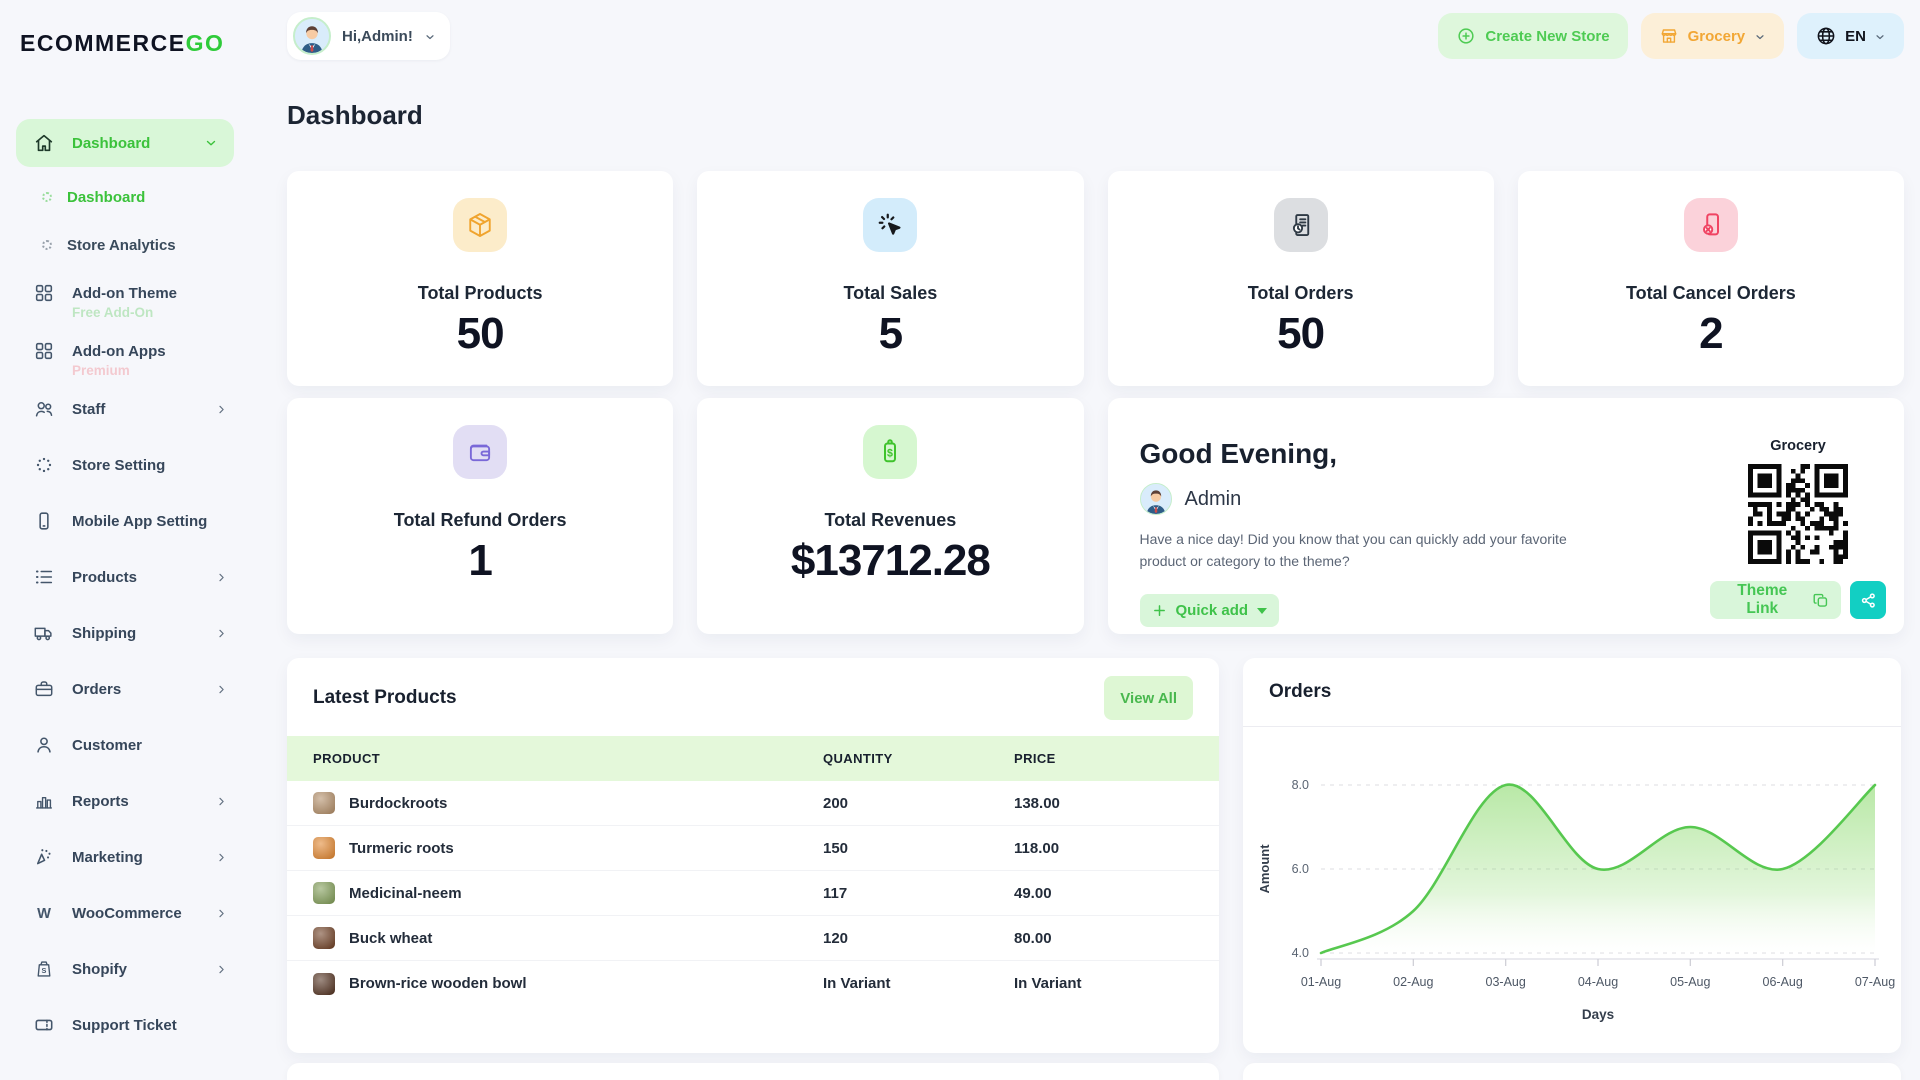 The image size is (1920, 1080). Describe the element at coordinates (480, 293) in the screenshot. I see `stat-label: Total Products` at that location.